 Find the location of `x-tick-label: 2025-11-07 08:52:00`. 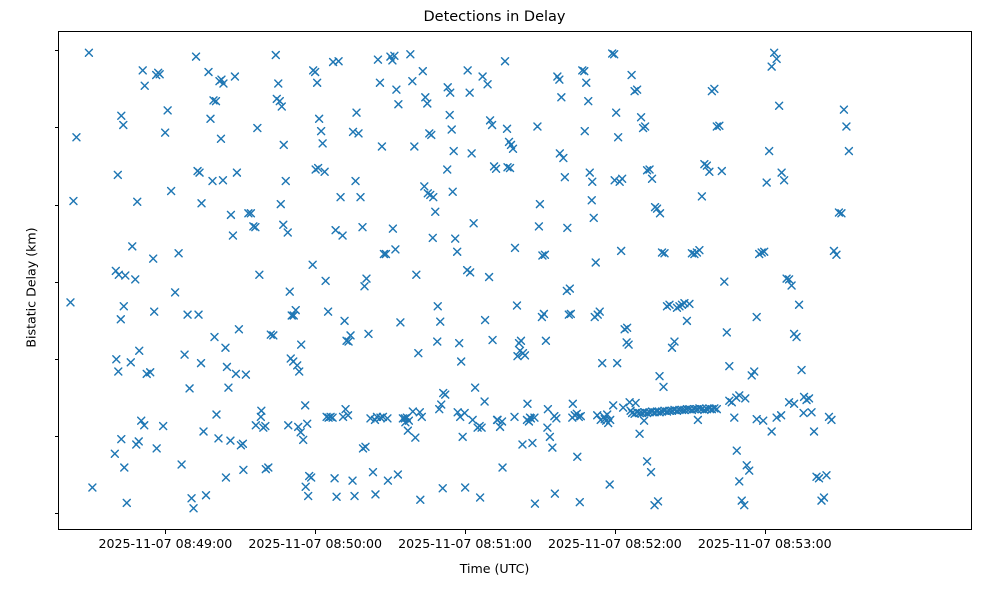

x-tick-label: 2025-11-07 08:52:00 is located at coordinates (615, 543).